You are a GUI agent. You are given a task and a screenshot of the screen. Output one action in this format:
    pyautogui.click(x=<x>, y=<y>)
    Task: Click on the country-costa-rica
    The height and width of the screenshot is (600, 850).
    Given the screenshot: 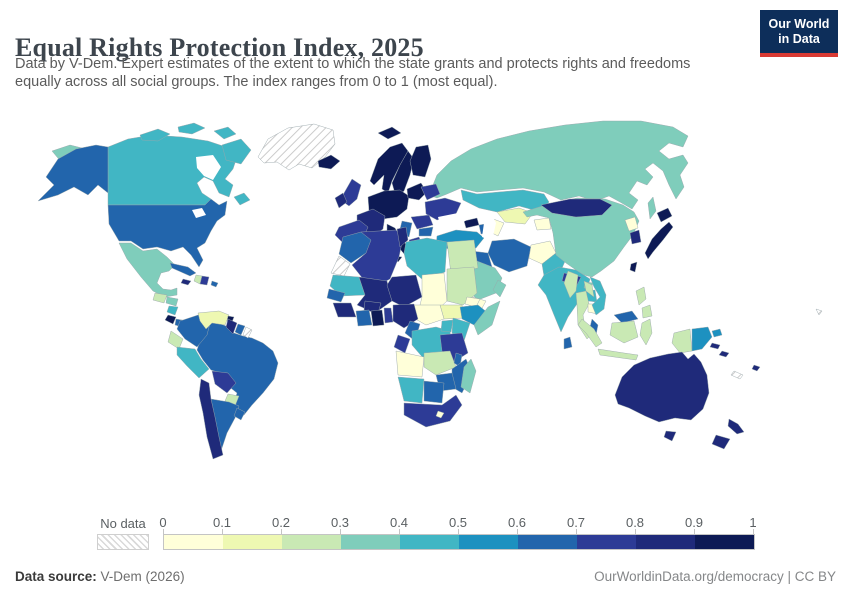 What is the action you would take?
    pyautogui.click(x=170, y=319)
    